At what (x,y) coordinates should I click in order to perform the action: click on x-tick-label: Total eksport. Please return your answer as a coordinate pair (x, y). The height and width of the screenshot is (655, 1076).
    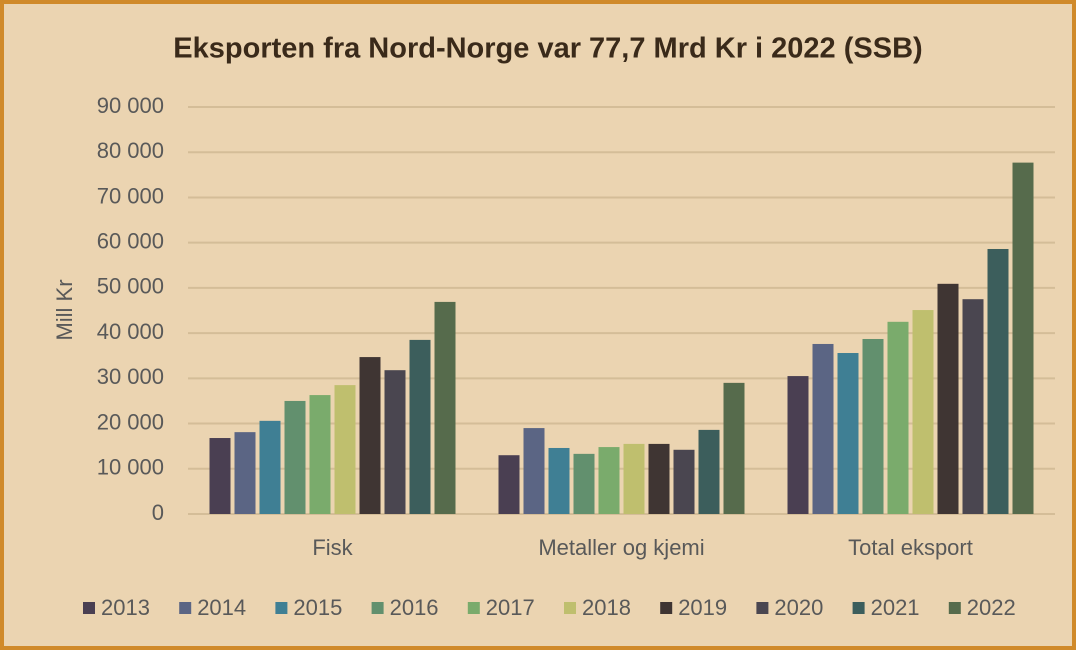
    Looking at the image, I should click on (910, 547).